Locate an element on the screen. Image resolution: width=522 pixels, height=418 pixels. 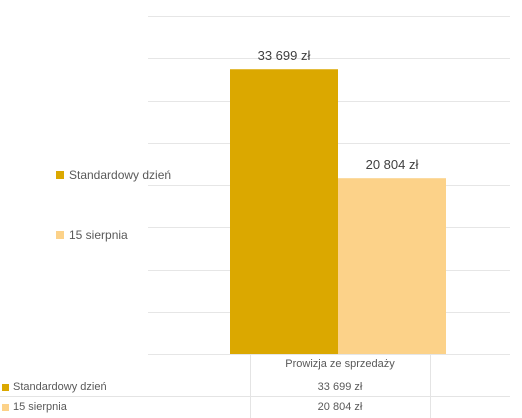
legend-item-august-15: 15 sierpnia is located at coordinates (92, 235).